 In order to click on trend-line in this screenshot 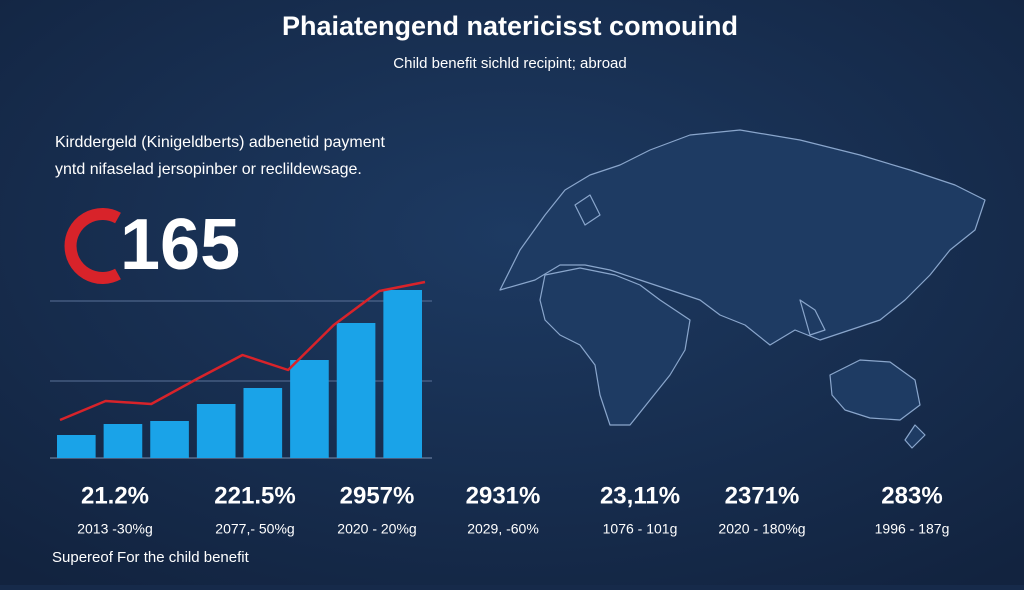, I will do `click(242, 351)`.